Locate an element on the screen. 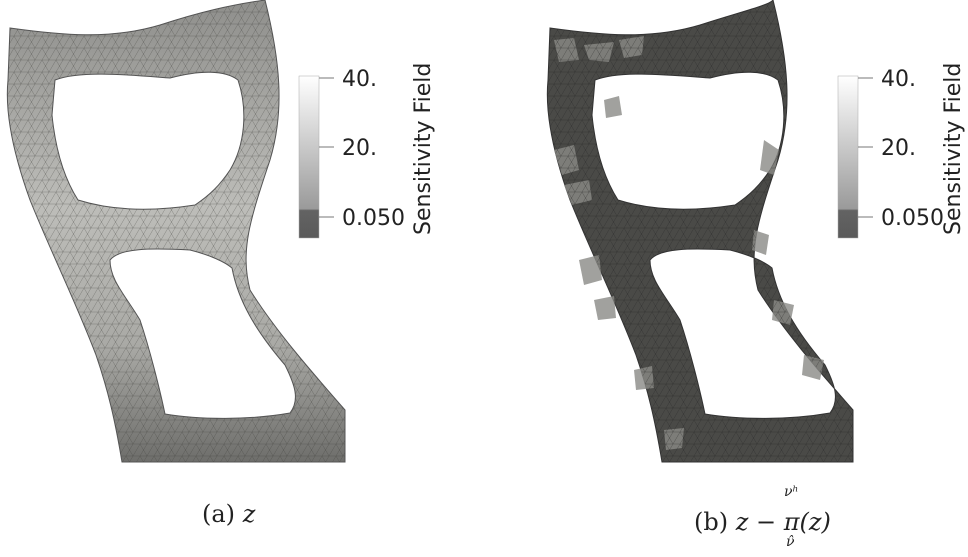  colorbar-a: 40. 20. 0.050 Sensitivity Field is located at coordinates (367, 151).